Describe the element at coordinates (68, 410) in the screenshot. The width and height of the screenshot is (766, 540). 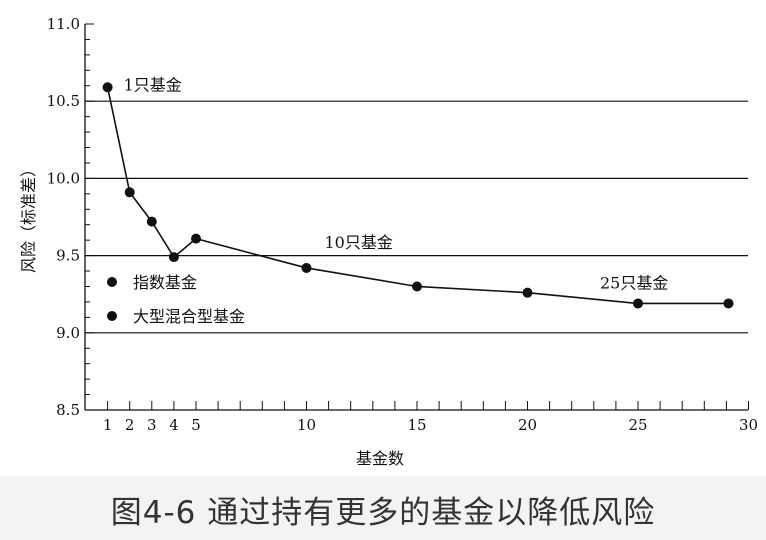
I see `y-tick-label-0: 8.5` at that location.